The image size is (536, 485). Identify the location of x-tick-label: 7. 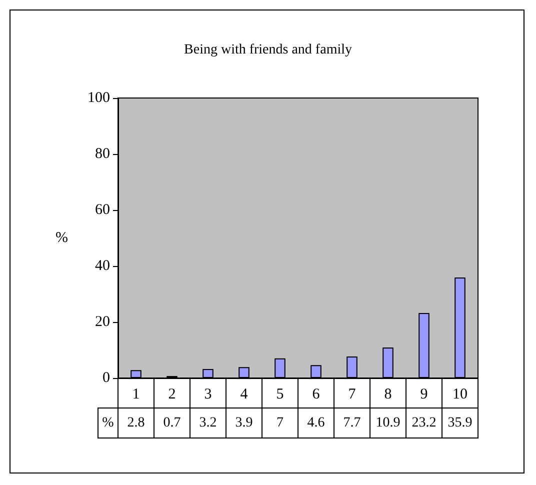
(352, 394).